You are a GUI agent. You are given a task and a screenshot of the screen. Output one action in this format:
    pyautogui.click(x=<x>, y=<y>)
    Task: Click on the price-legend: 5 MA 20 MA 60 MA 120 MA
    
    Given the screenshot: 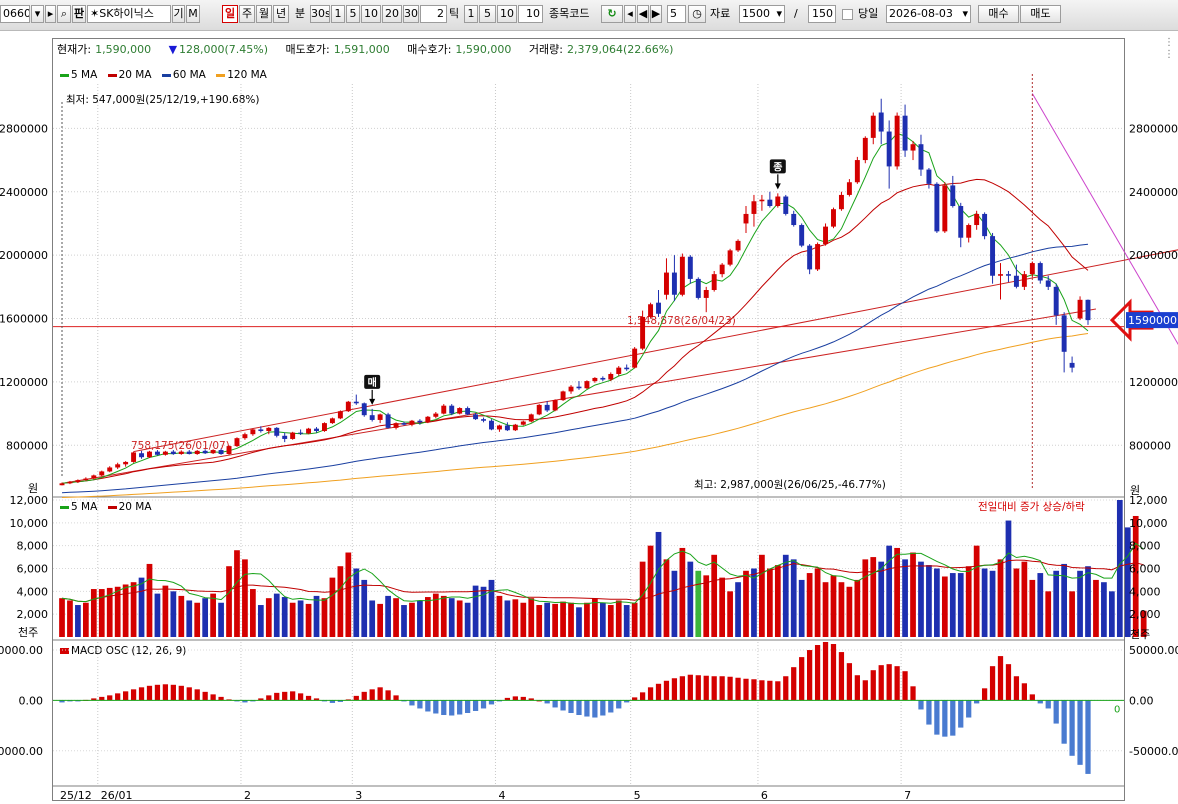 What is the action you would take?
    pyautogui.click(x=167, y=75)
    